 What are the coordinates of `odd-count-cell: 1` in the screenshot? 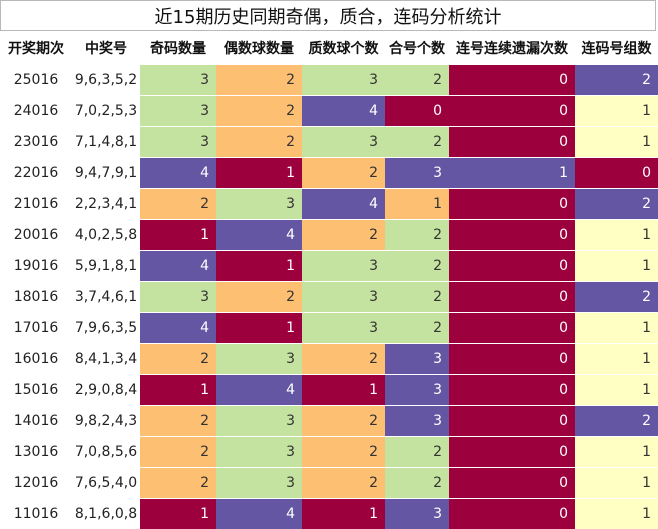 It's located at (178, 390).